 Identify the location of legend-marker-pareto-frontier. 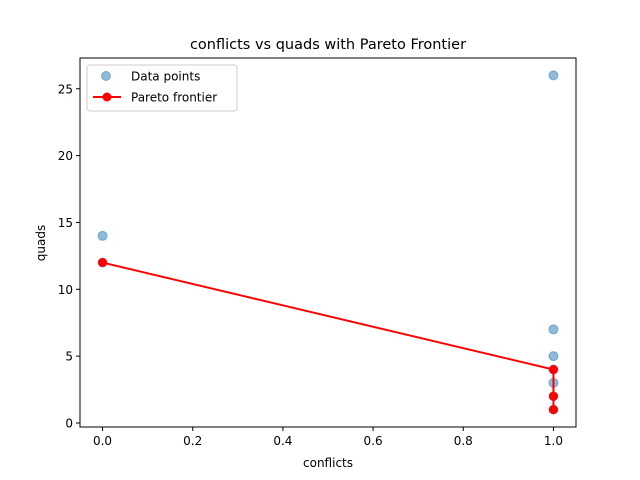
(107, 97).